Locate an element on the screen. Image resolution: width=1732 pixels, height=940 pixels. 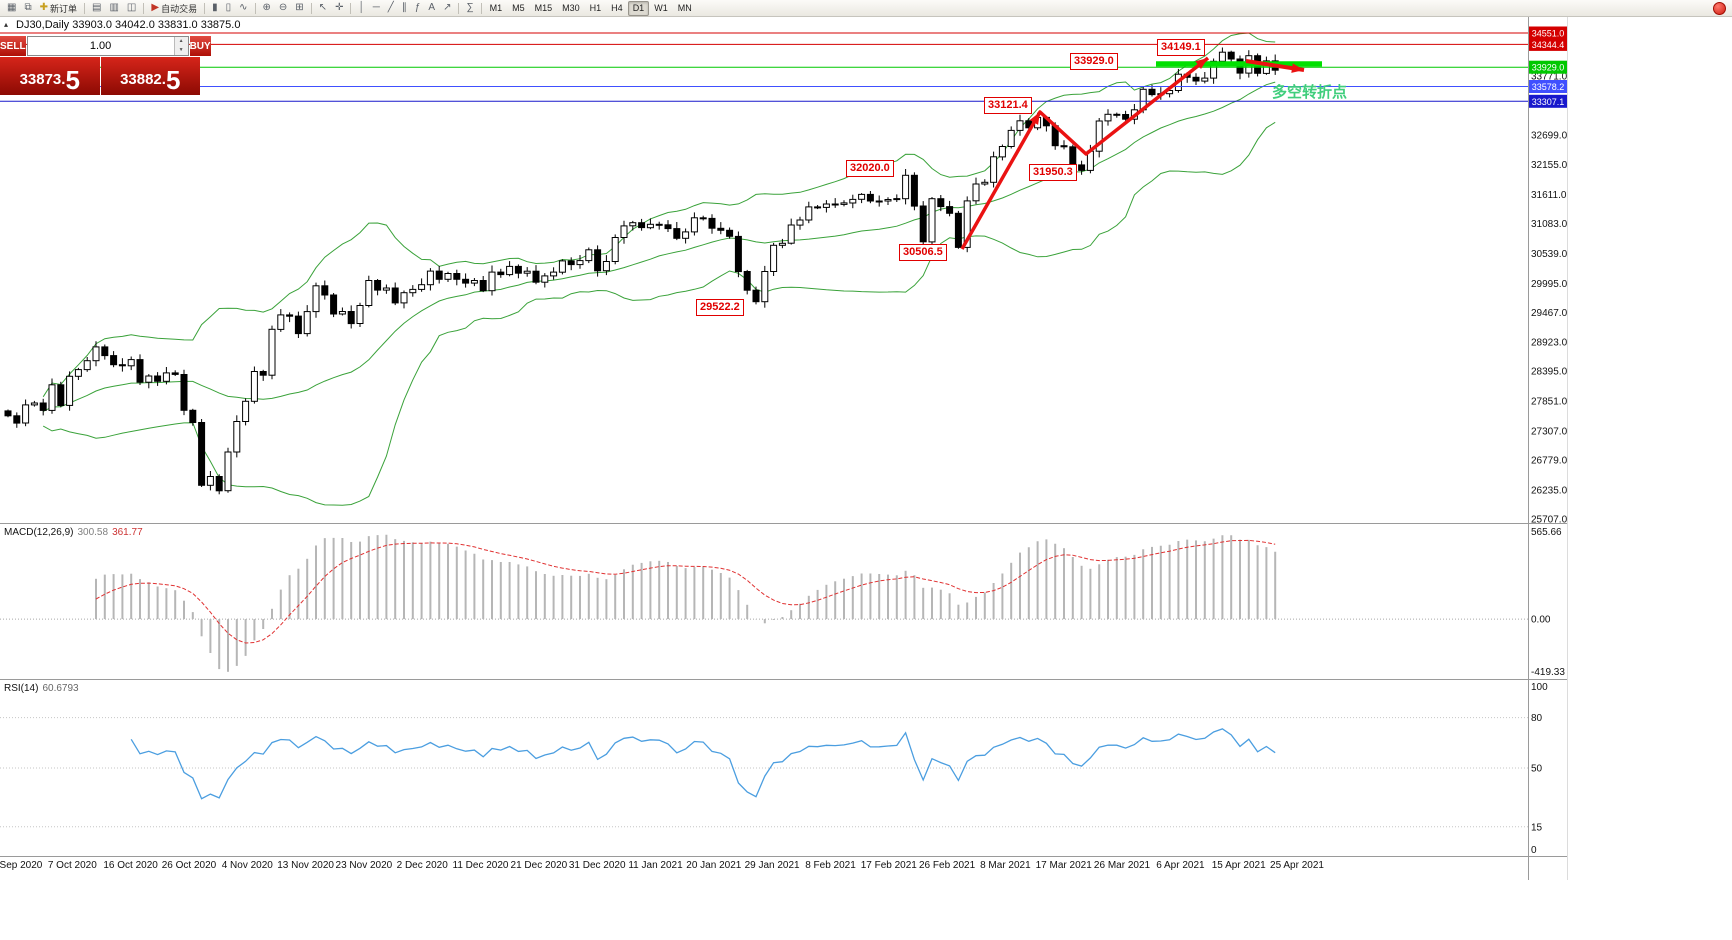
new-order-button-label: 新订单 is located at coordinates (63, 8).